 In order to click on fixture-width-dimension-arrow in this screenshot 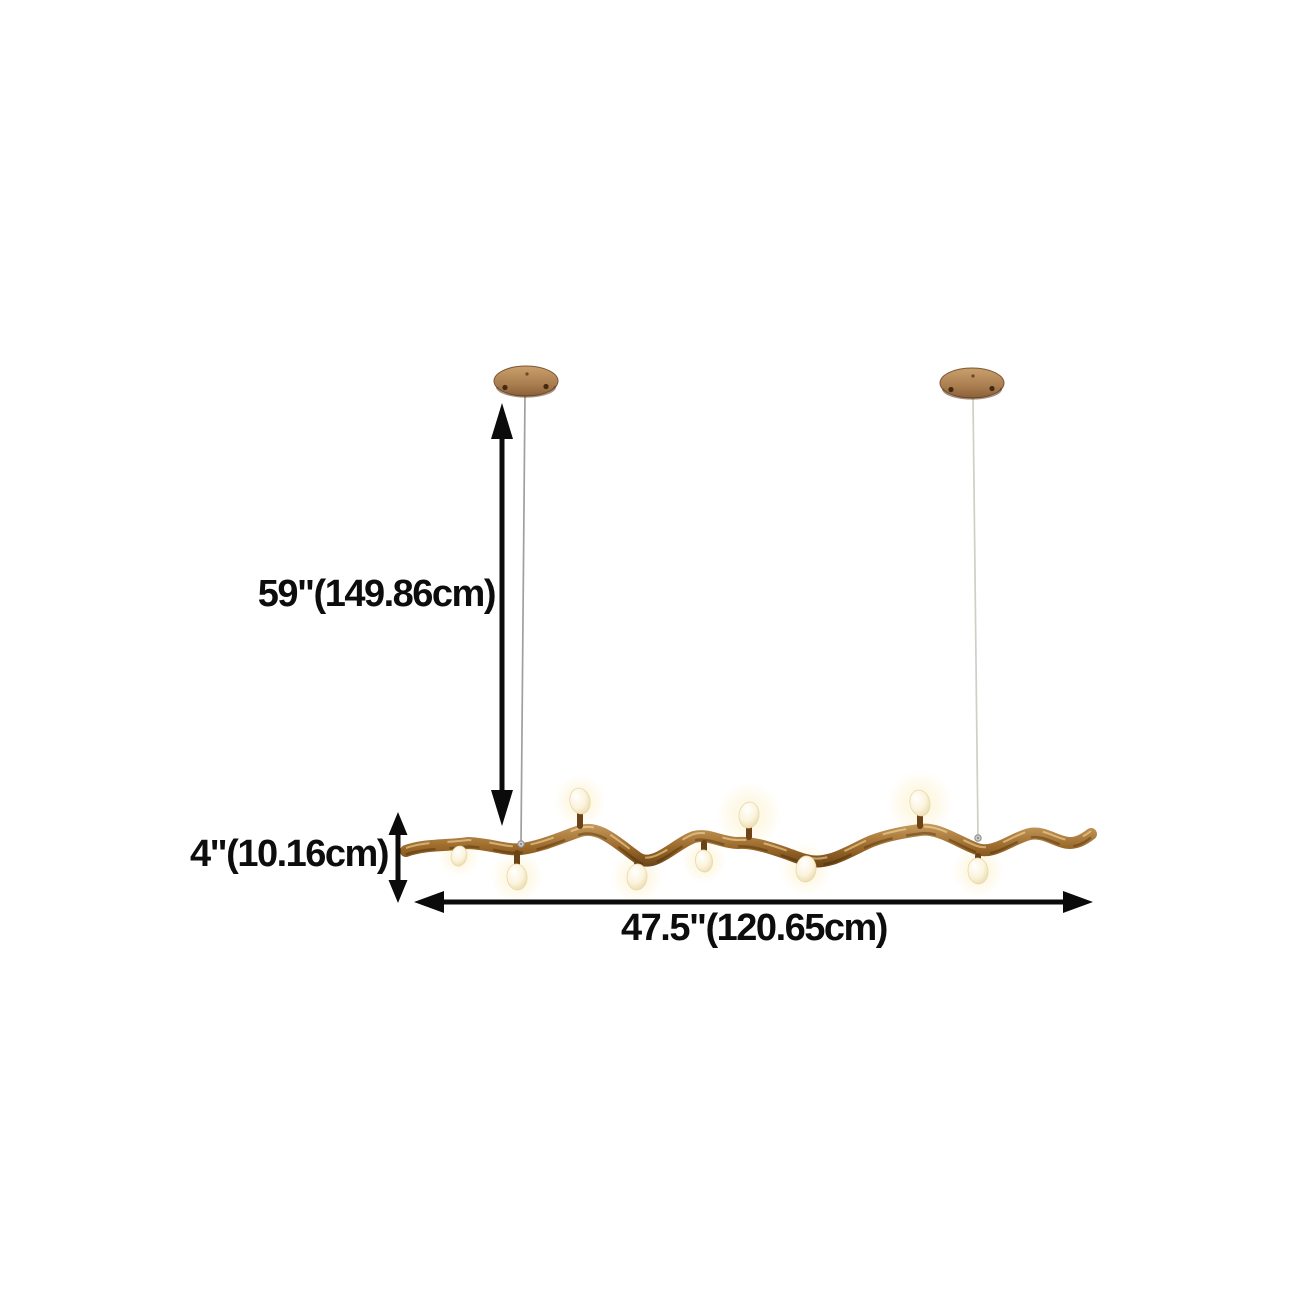, I will do `click(753, 902)`.